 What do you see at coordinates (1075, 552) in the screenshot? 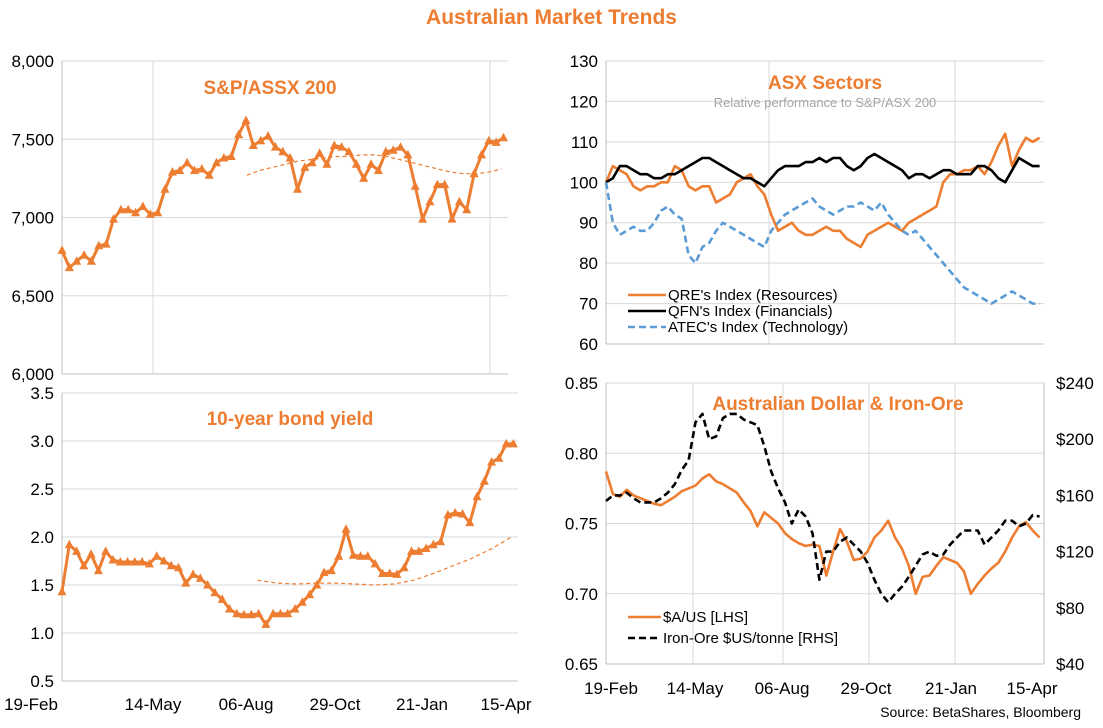
I see `audiron-y2tick-label: $120` at bounding box center [1075, 552].